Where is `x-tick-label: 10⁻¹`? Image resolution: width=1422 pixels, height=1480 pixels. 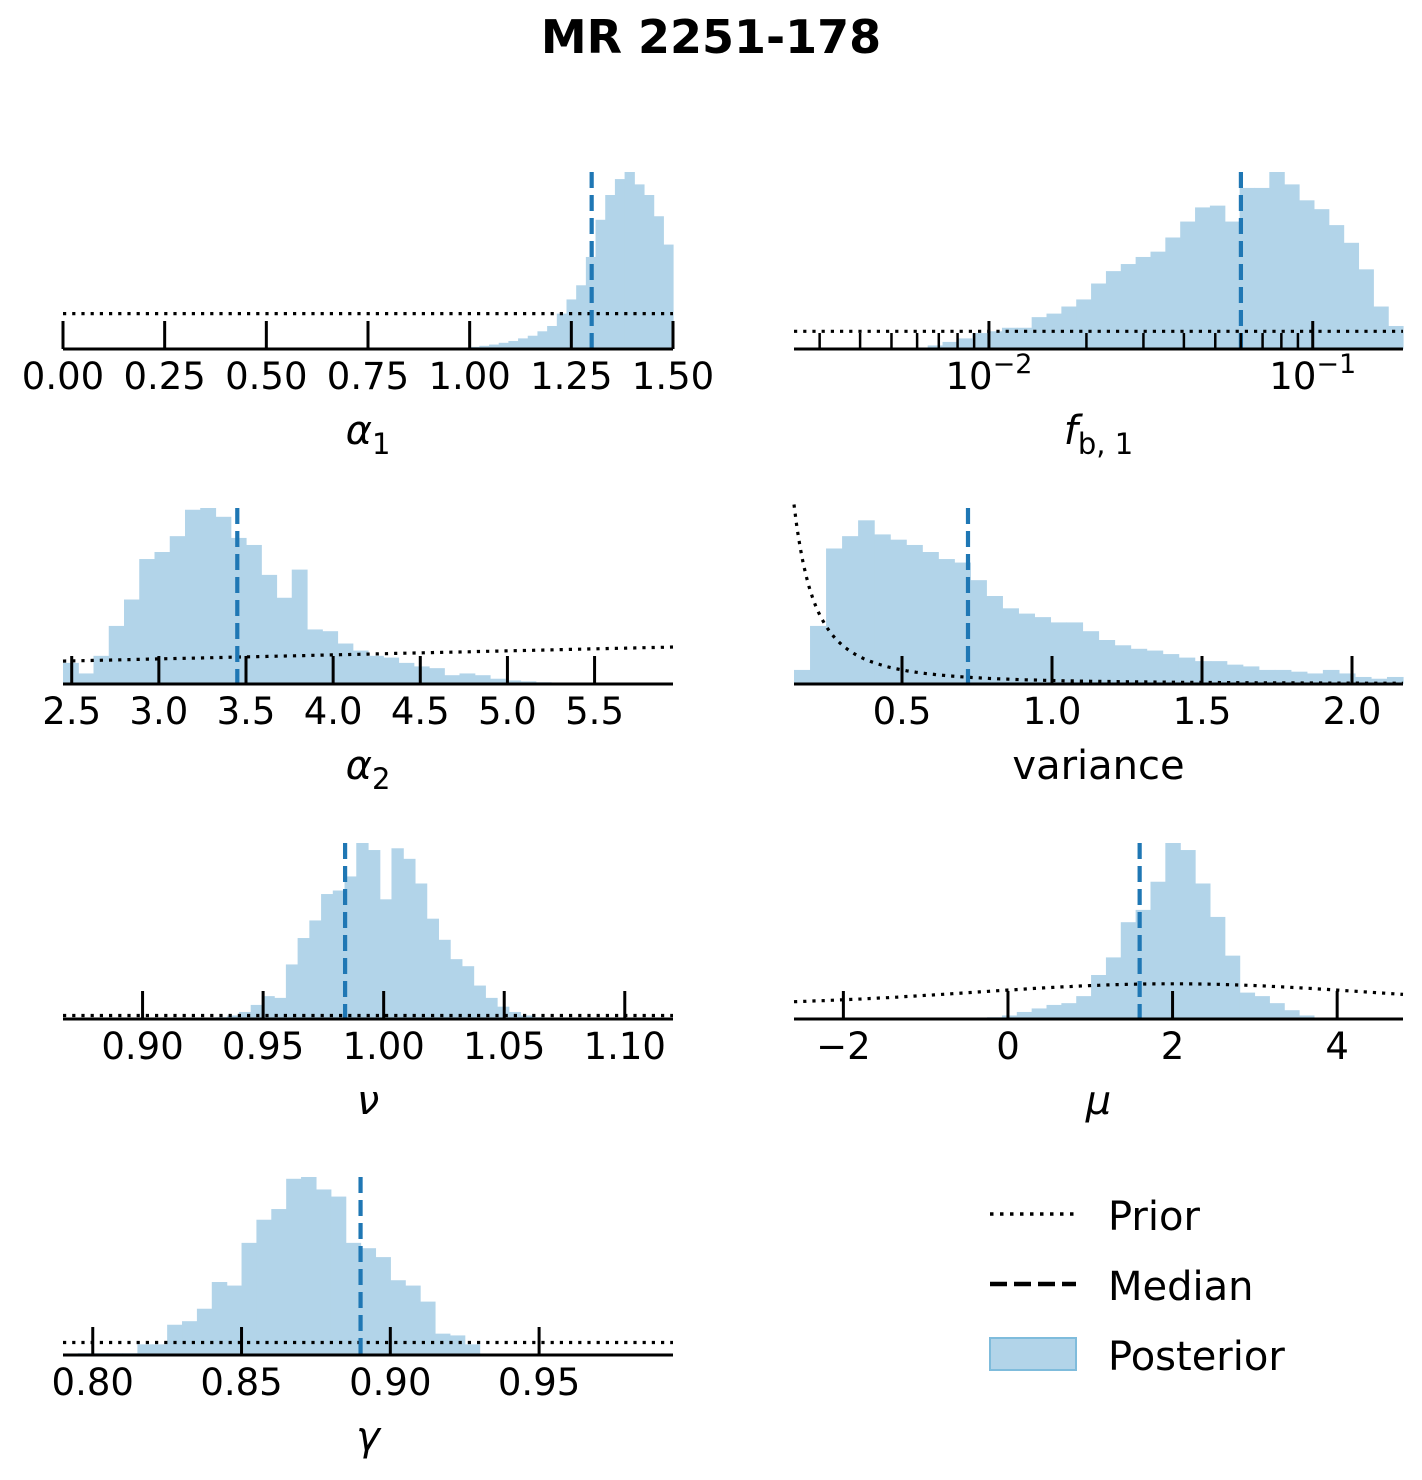 x-tick-label: 10⁻¹ is located at coordinates (1312, 373).